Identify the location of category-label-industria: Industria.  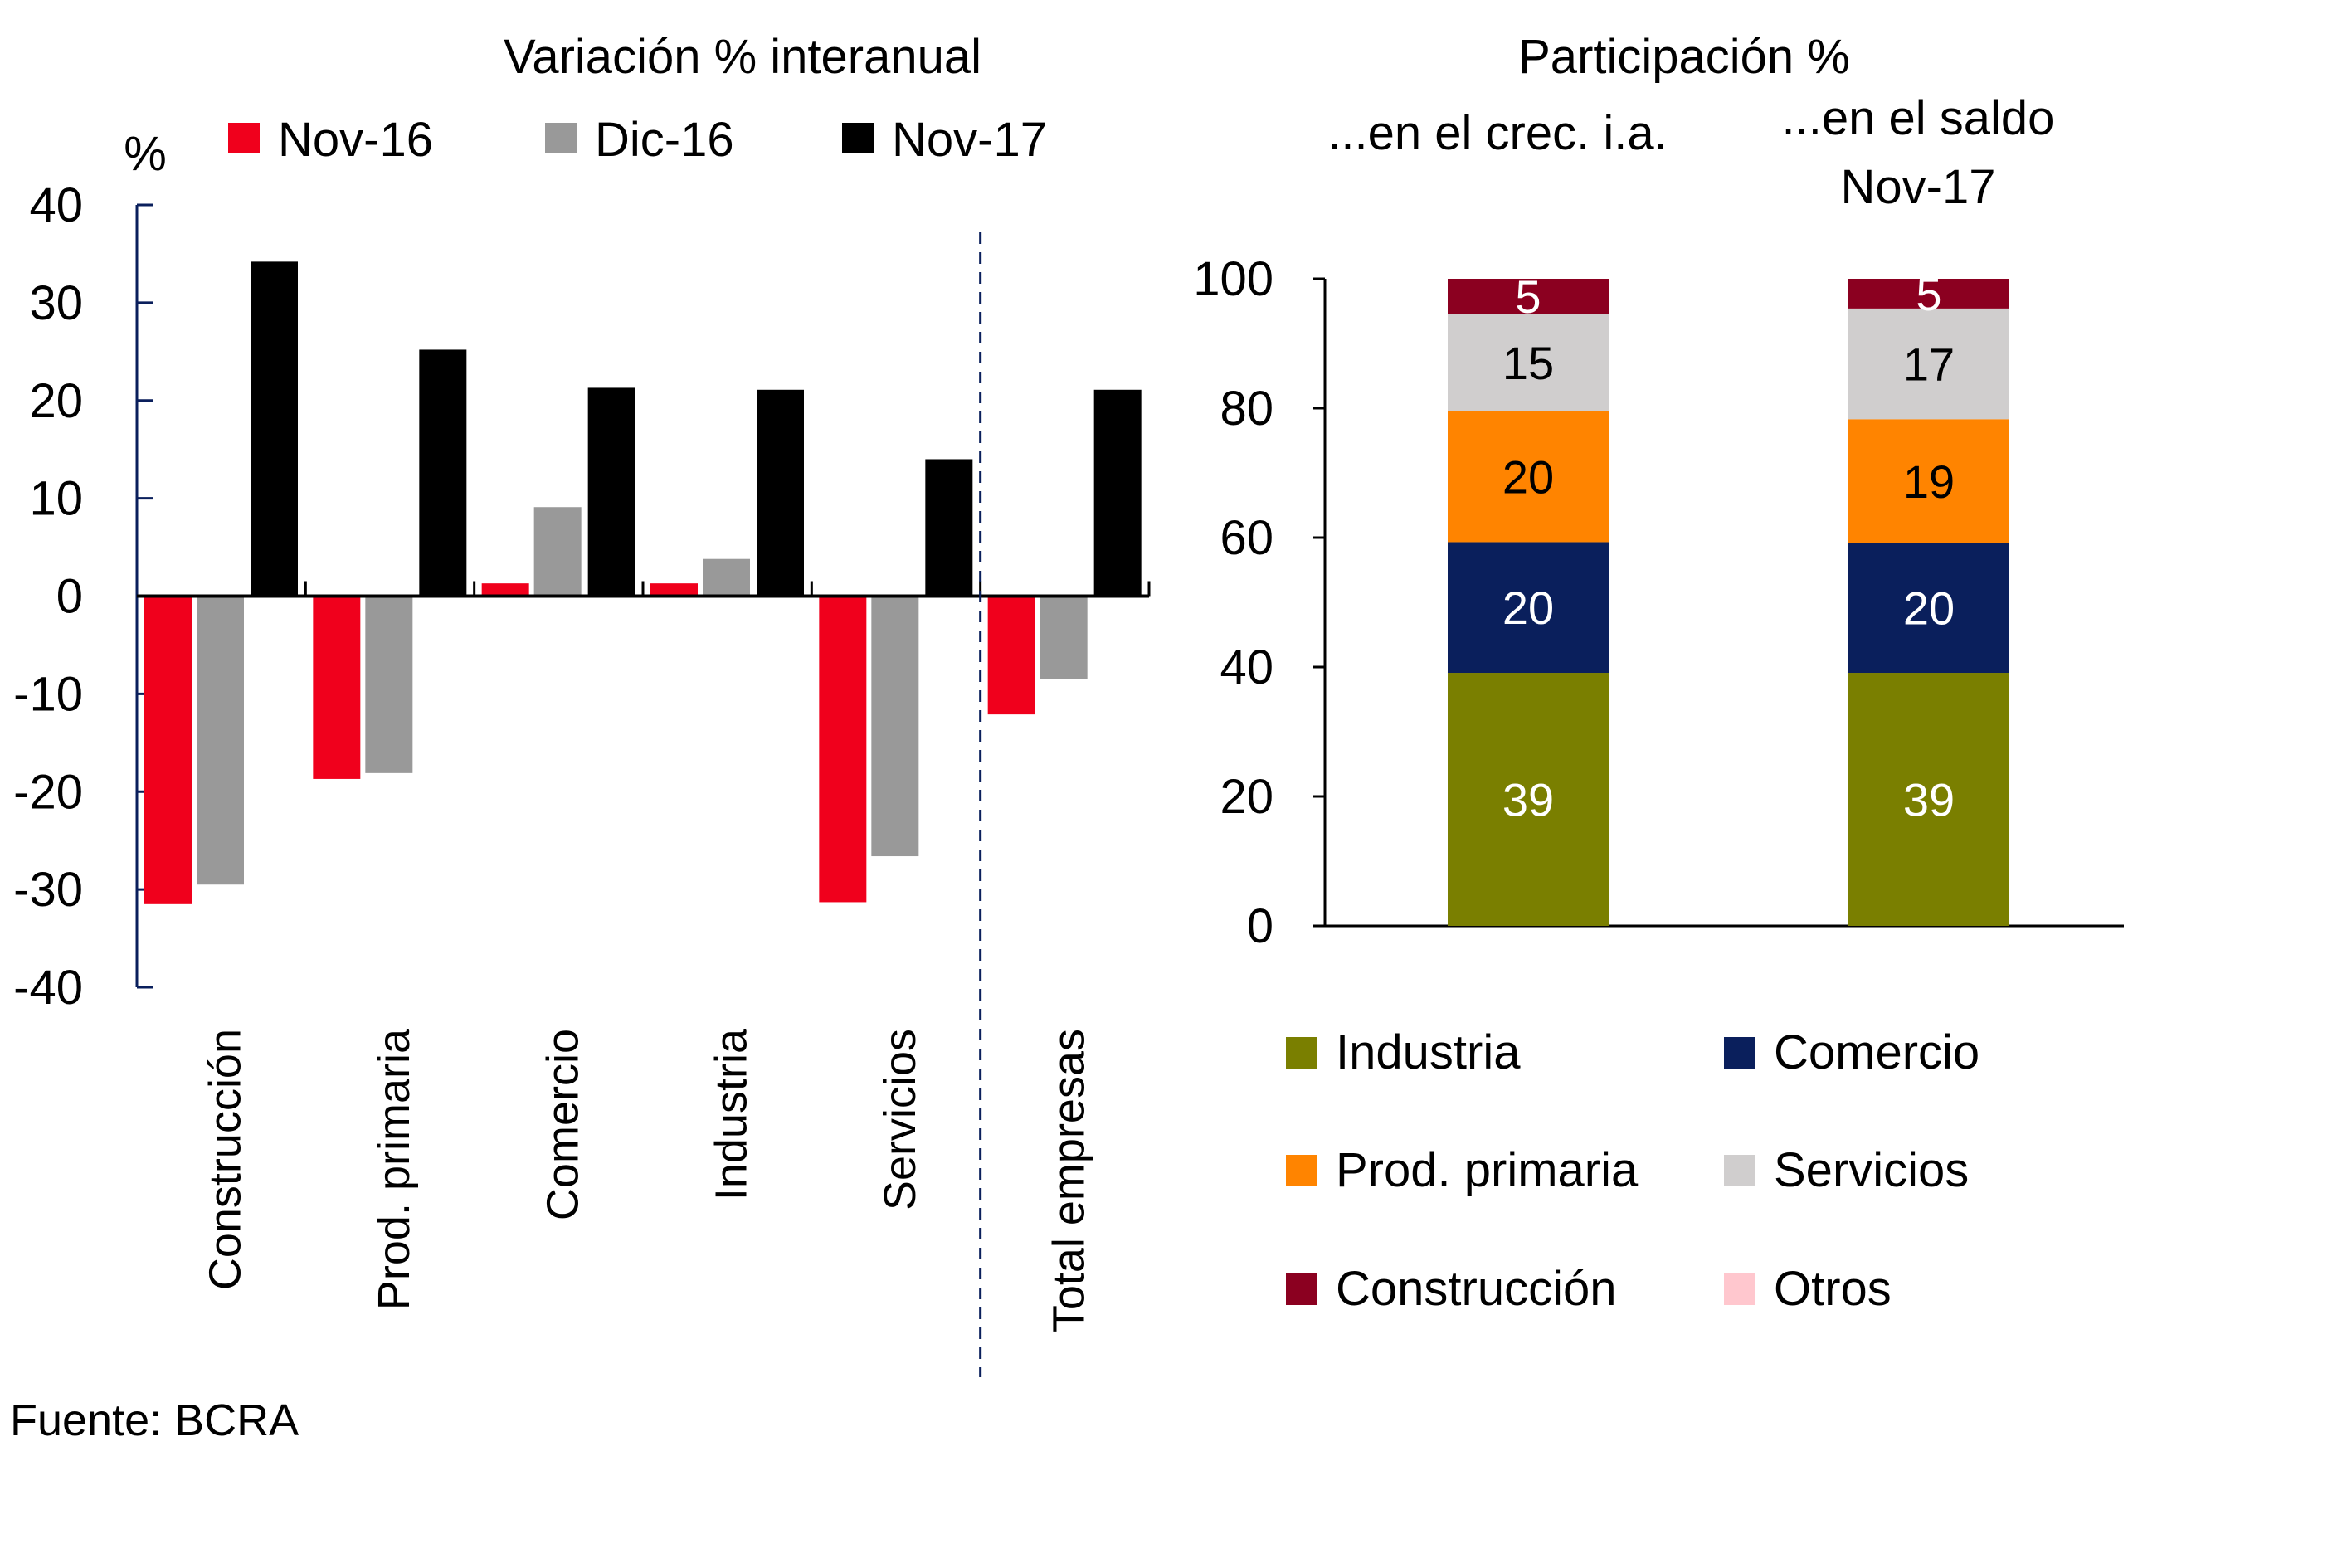
(732, 1114).